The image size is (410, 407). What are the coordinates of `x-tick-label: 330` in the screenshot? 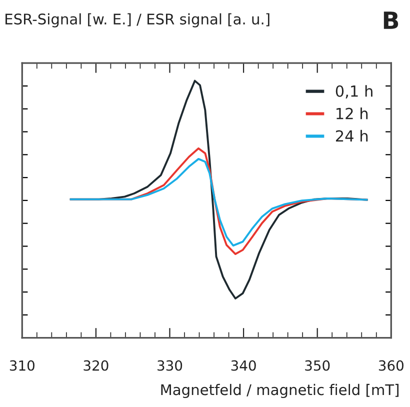 It's located at (170, 365).